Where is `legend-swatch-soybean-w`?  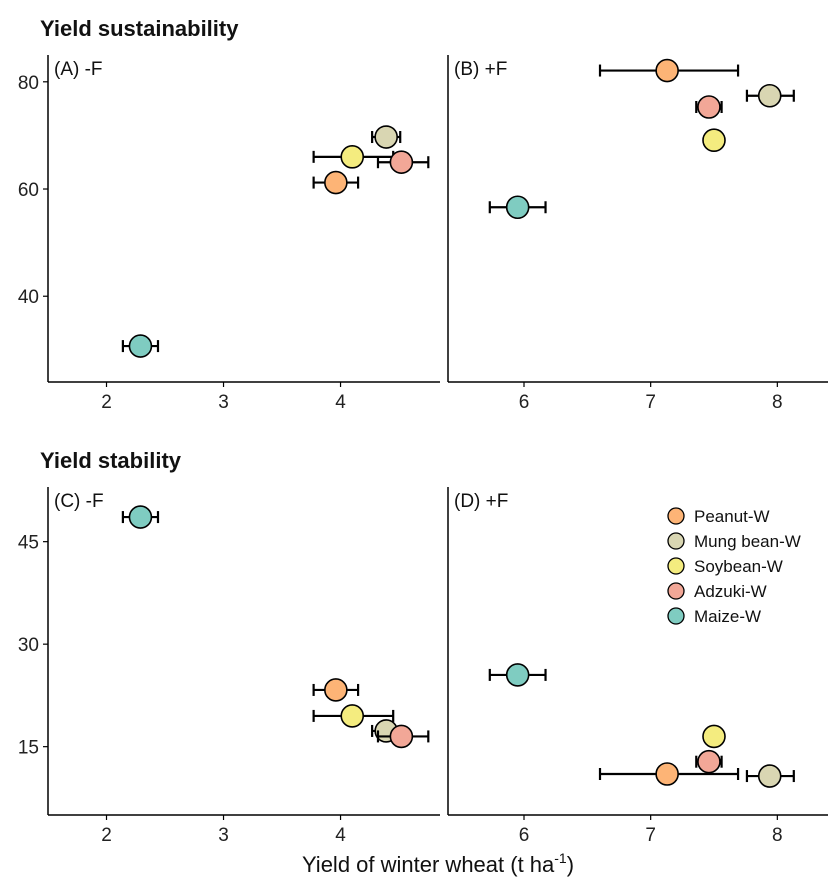 legend-swatch-soybean-w is located at coordinates (676, 566).